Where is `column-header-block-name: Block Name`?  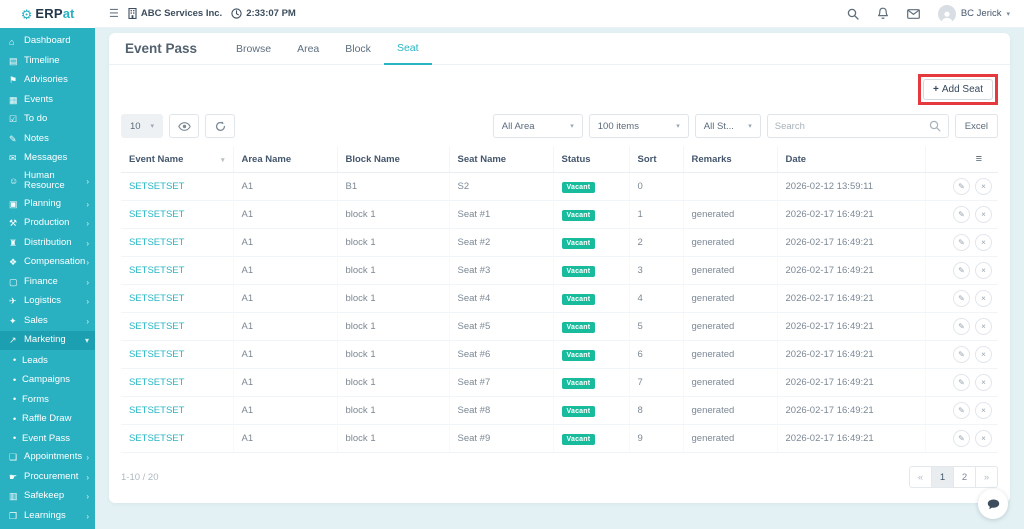
column-header-block-name: Block Name is located at coordinates (393, 159).